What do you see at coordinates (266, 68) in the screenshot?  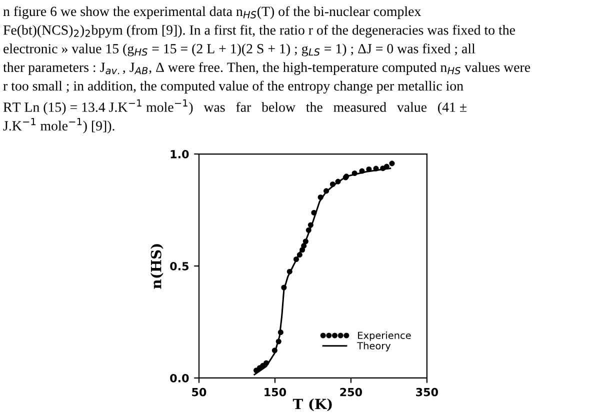 I see `text: ther parameters : J$_{av.}$, J$_{AB}$, Δ were free. Then, the high-temperature computed n$_{HS}$ values were` at bounding box center [266, 68].